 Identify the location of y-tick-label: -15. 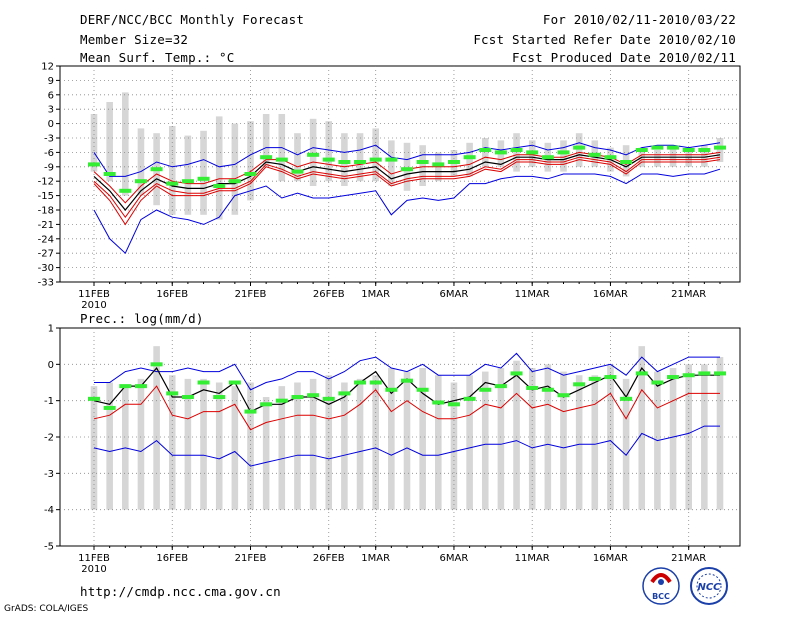
(46, 196).